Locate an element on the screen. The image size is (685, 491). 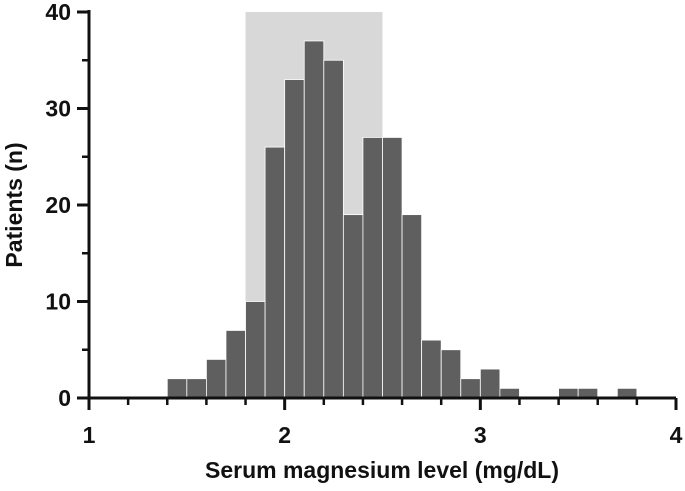
x-tick-label: 1 is located at coordinates (89, 435).